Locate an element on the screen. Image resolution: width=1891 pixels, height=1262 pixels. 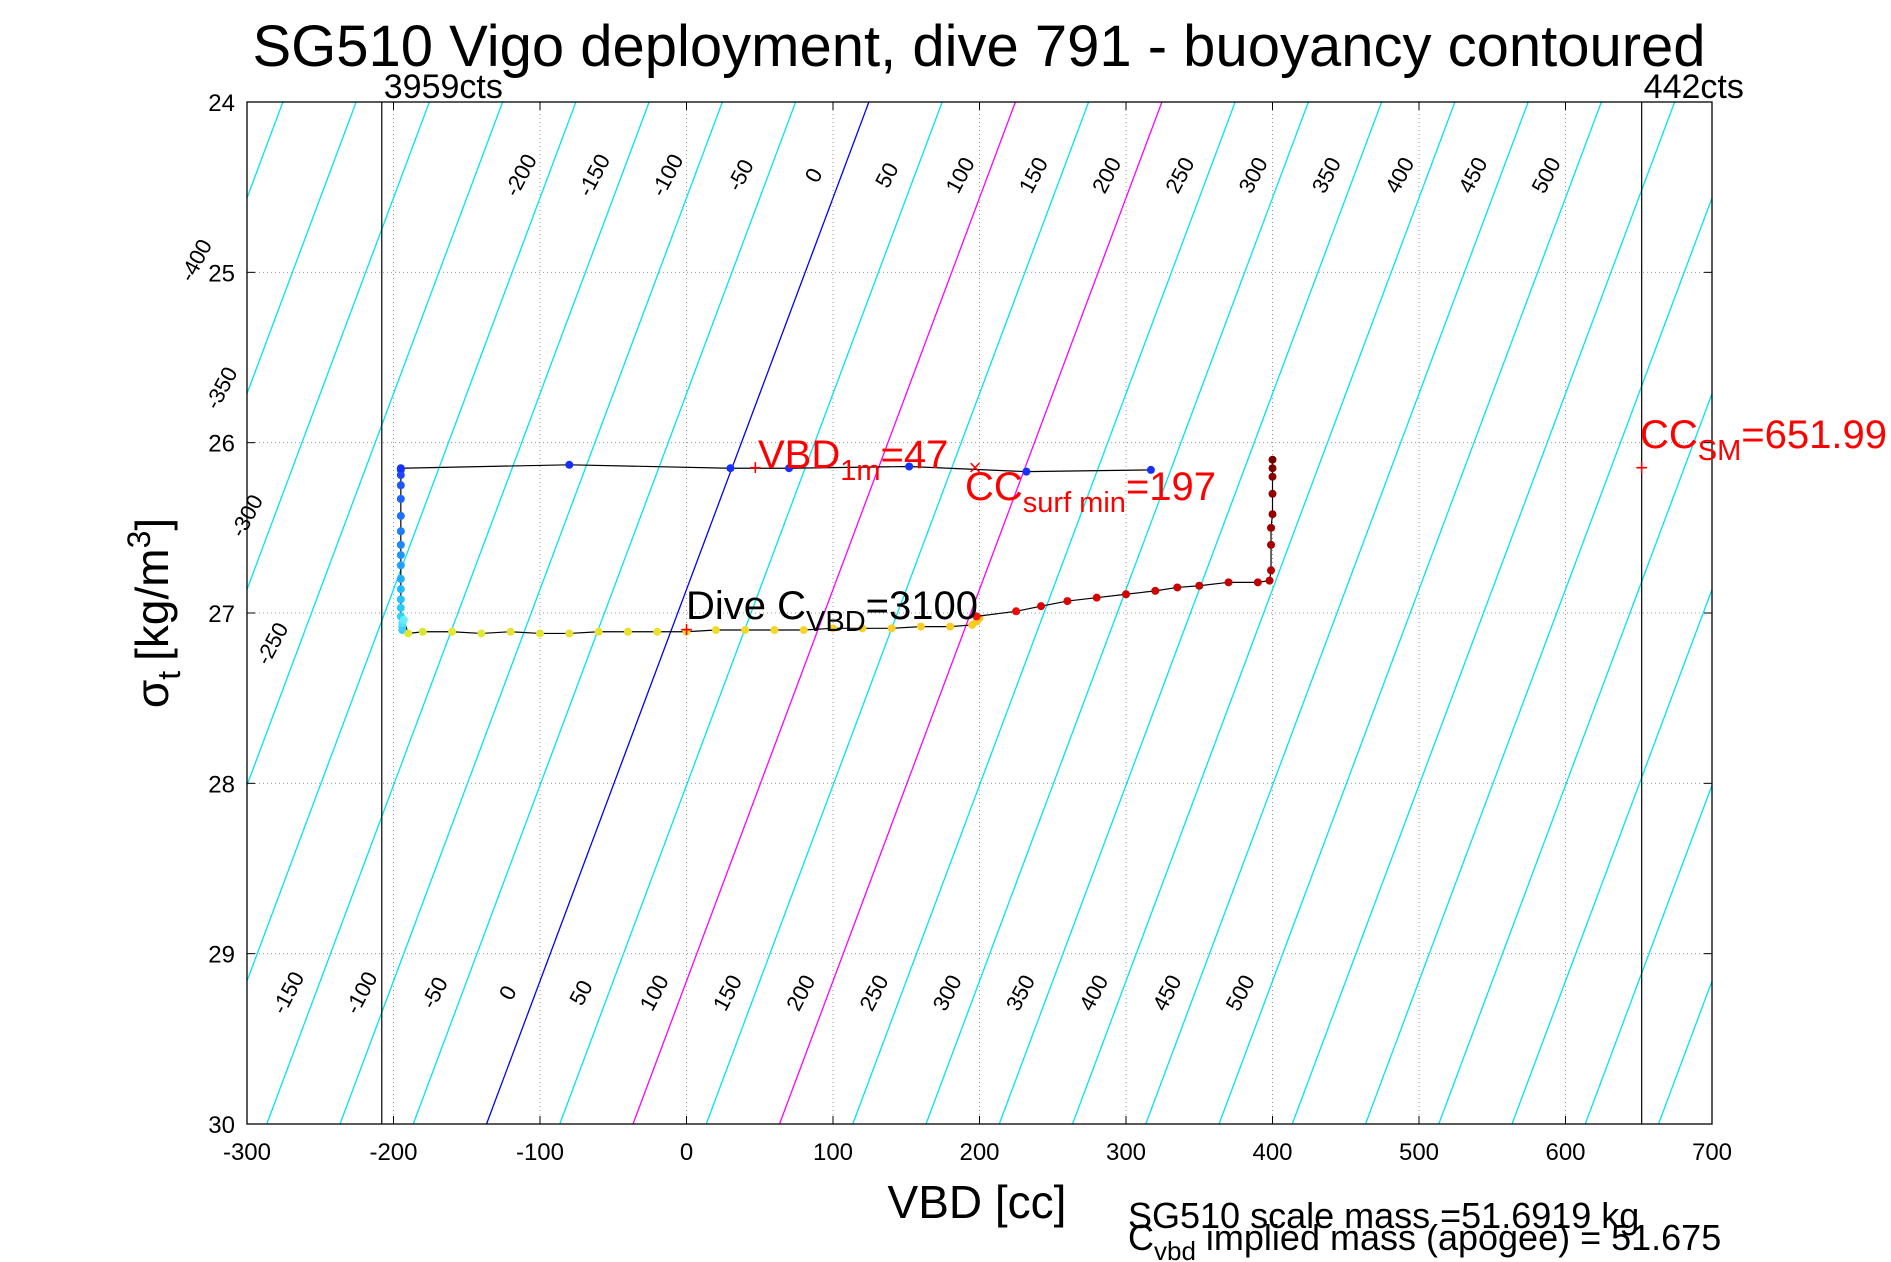
svg-text:σt[kg/m3]: σt [kg/m3] is located at coordinates (154, 613).